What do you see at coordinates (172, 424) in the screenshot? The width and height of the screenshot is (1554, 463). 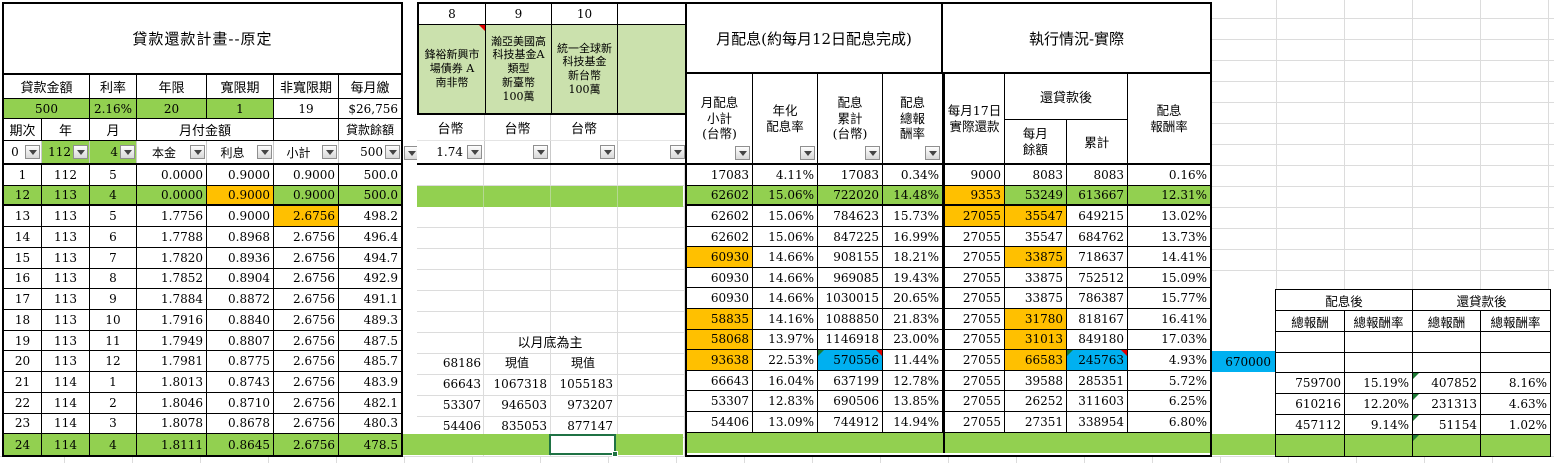 I see `cell: 1.8078` at bounding box center [172, 424].